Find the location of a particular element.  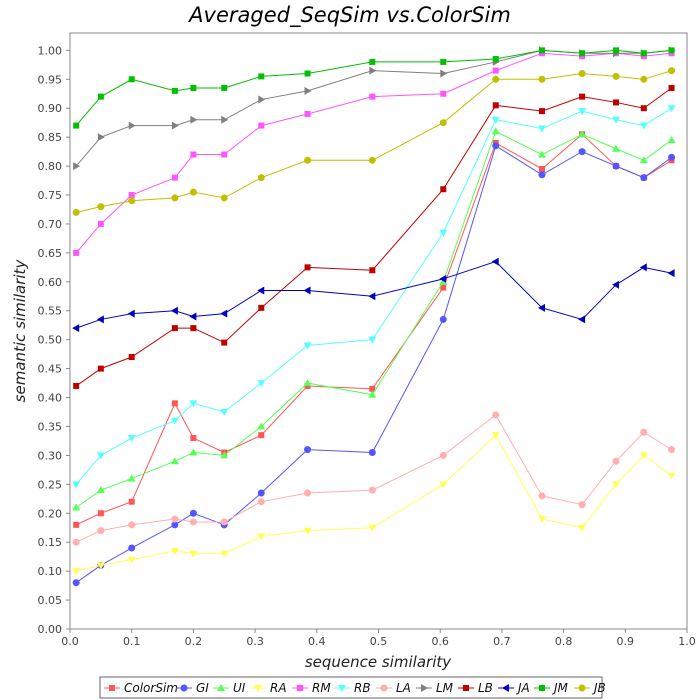

series-line is located at coordinates (373, 108).